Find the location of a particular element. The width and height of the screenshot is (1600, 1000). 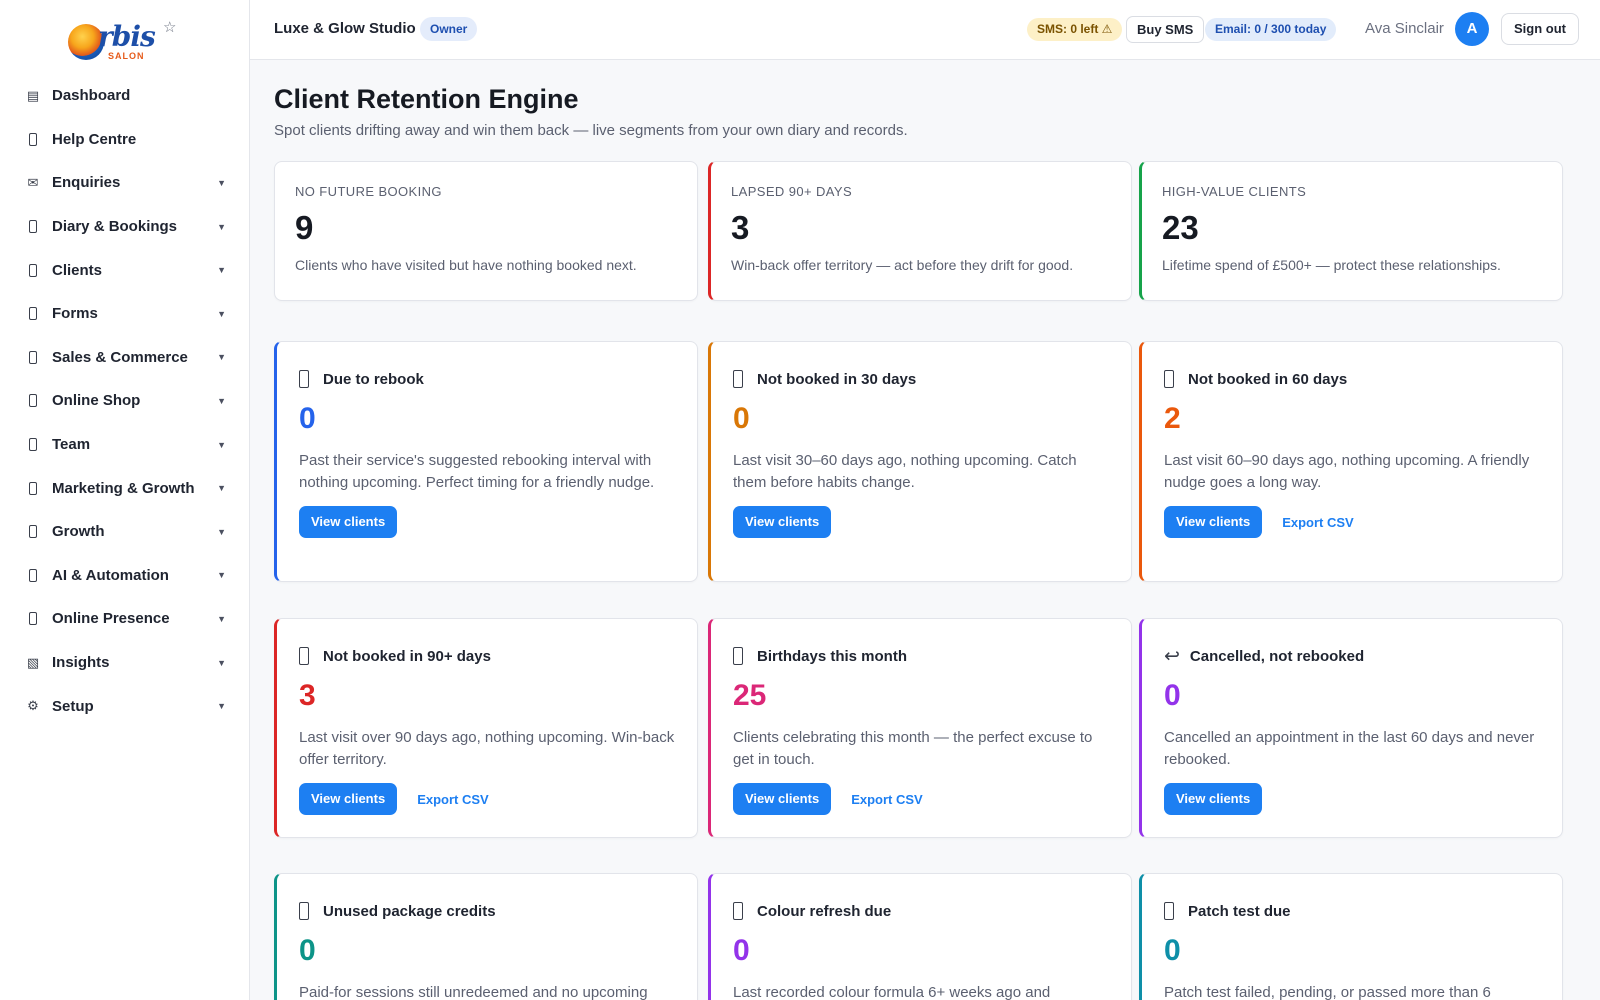

sidebar-item-online-presence: Online Presence ▼ is located at coordinates (125, 619).